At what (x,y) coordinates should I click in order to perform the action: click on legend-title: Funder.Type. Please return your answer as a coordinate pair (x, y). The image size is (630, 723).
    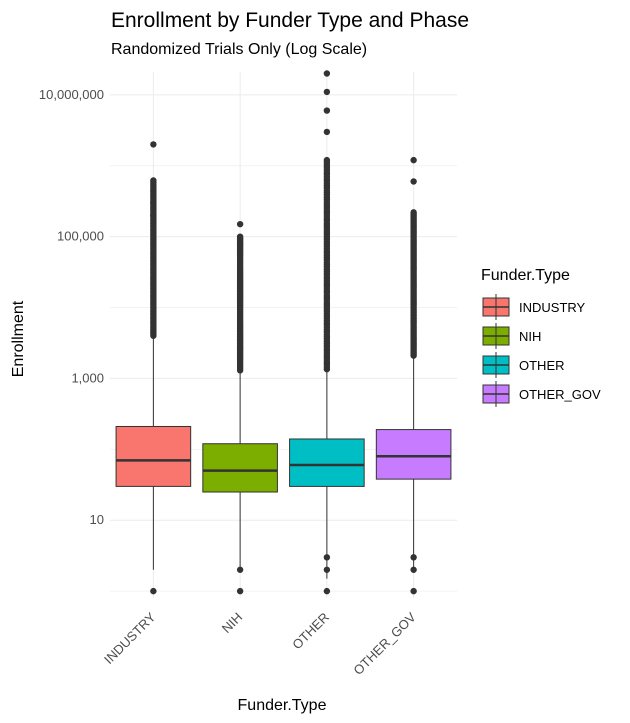
    Looking at the image, I should click on (525, 275).